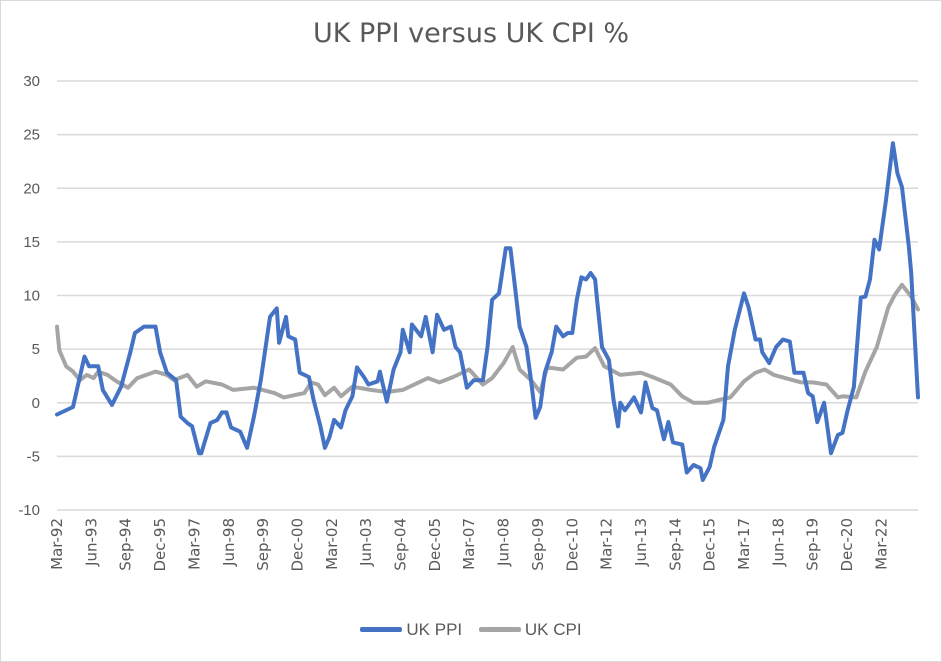 The image size is (942, 662). Describe the element at coordinates (332, 544) in the screenshot. I see `x-tick-label: Mar-02` at that location.